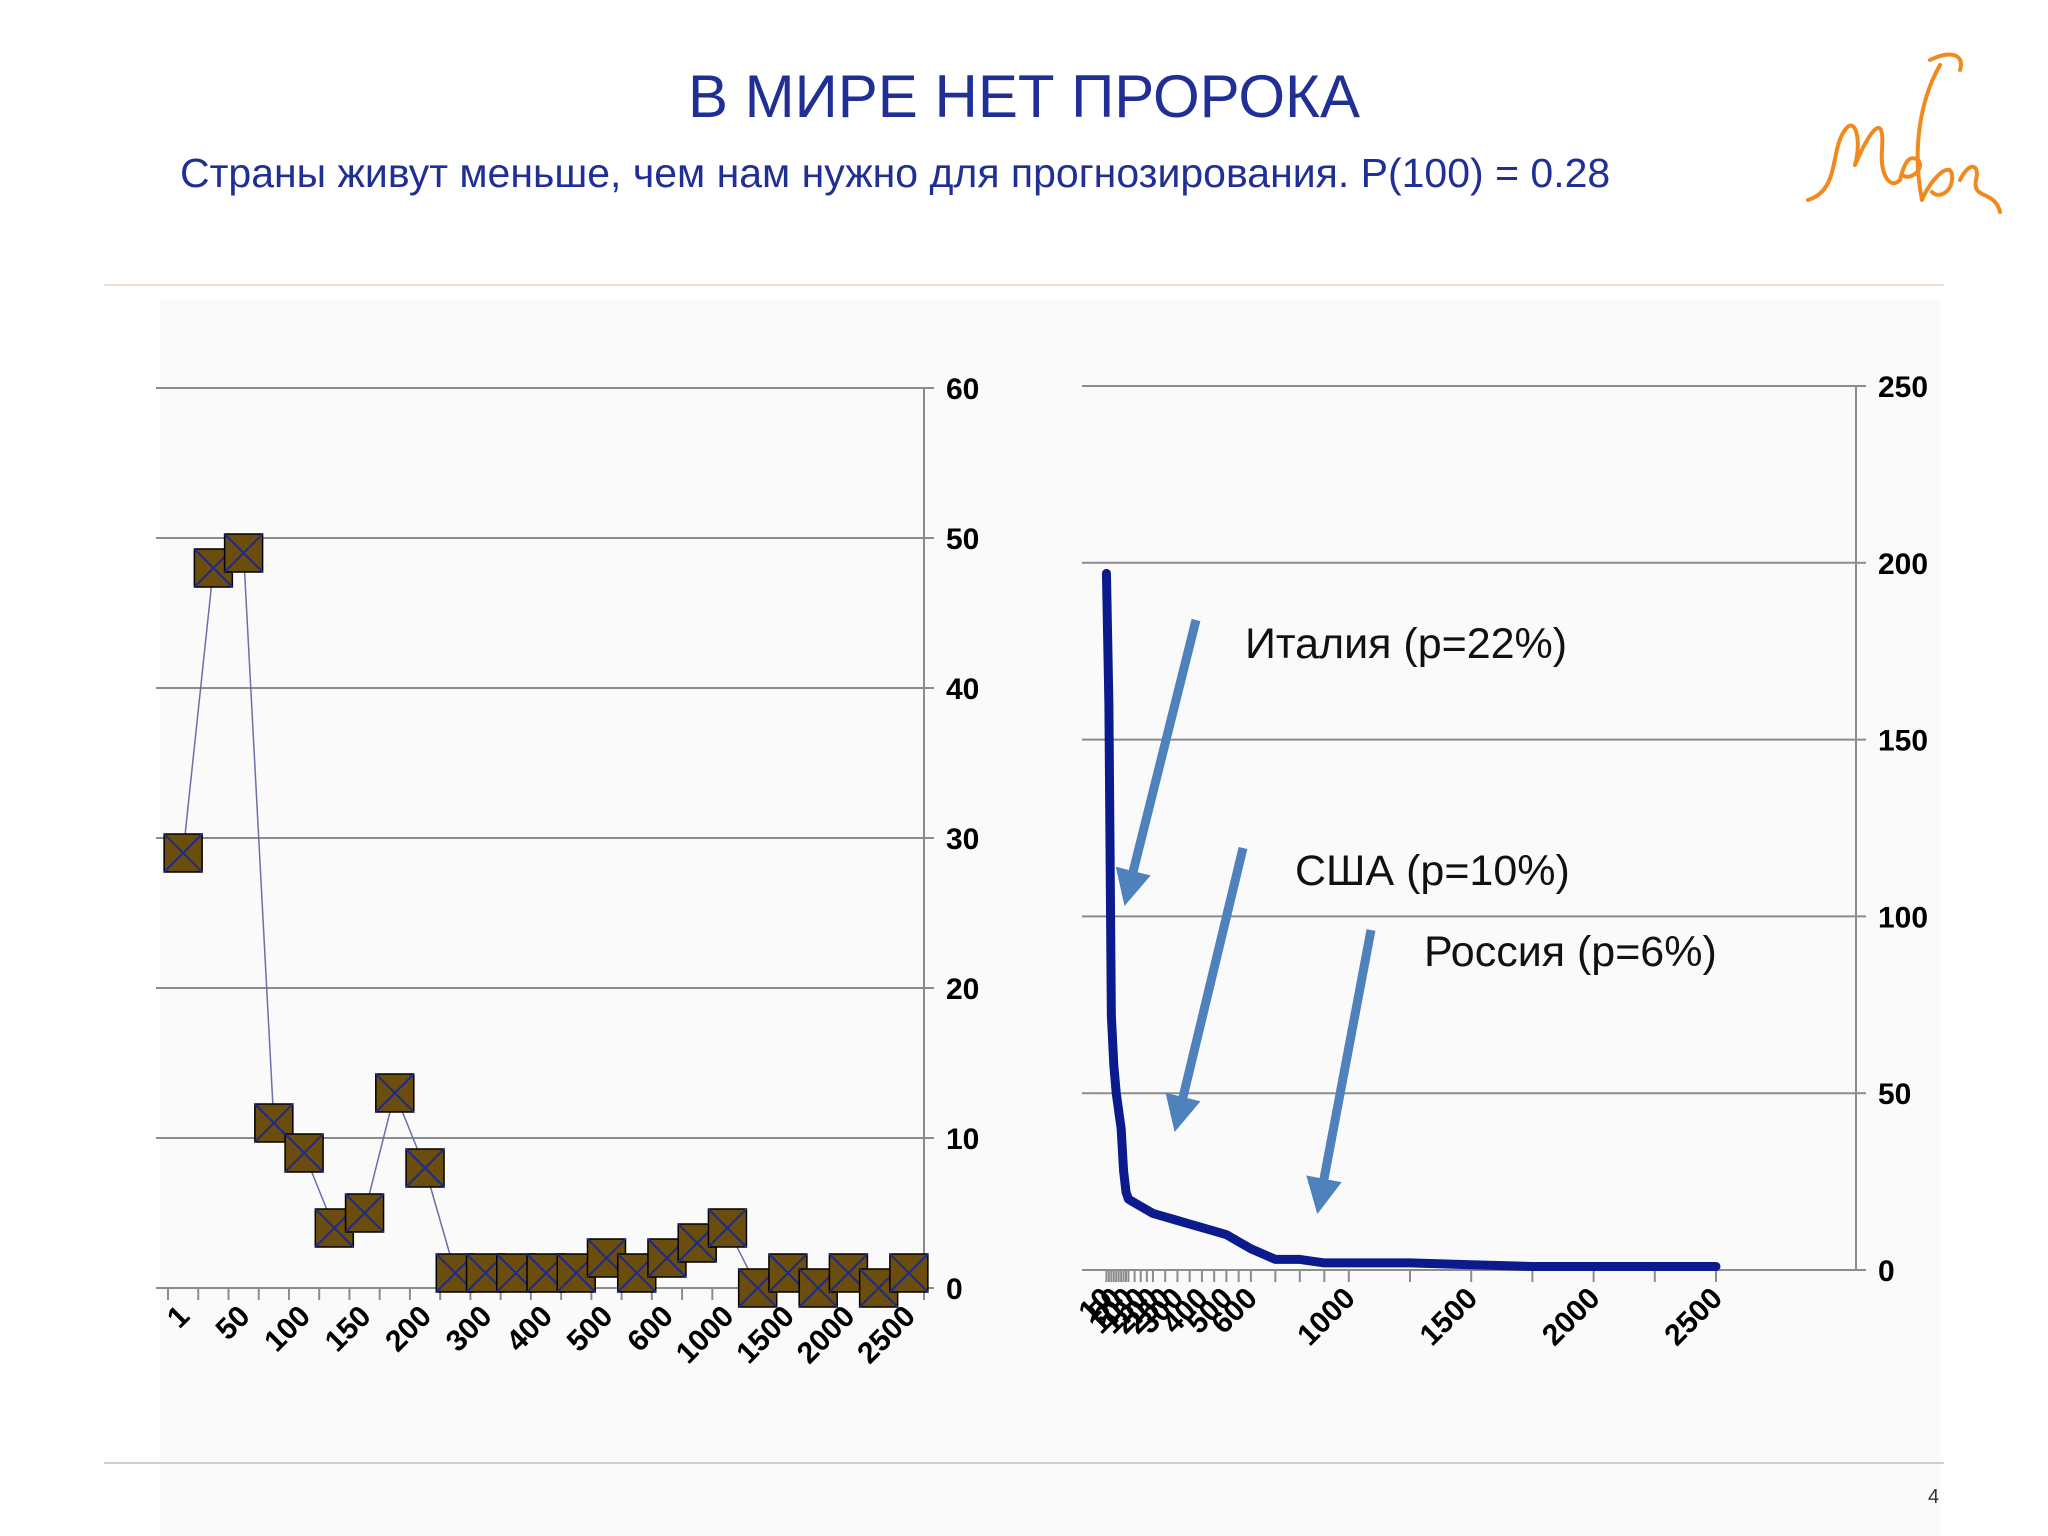  What do you see at coordinates (1904, 133) in the screenshot?
I see `signature-logo` at bounding box center [1904, 133].